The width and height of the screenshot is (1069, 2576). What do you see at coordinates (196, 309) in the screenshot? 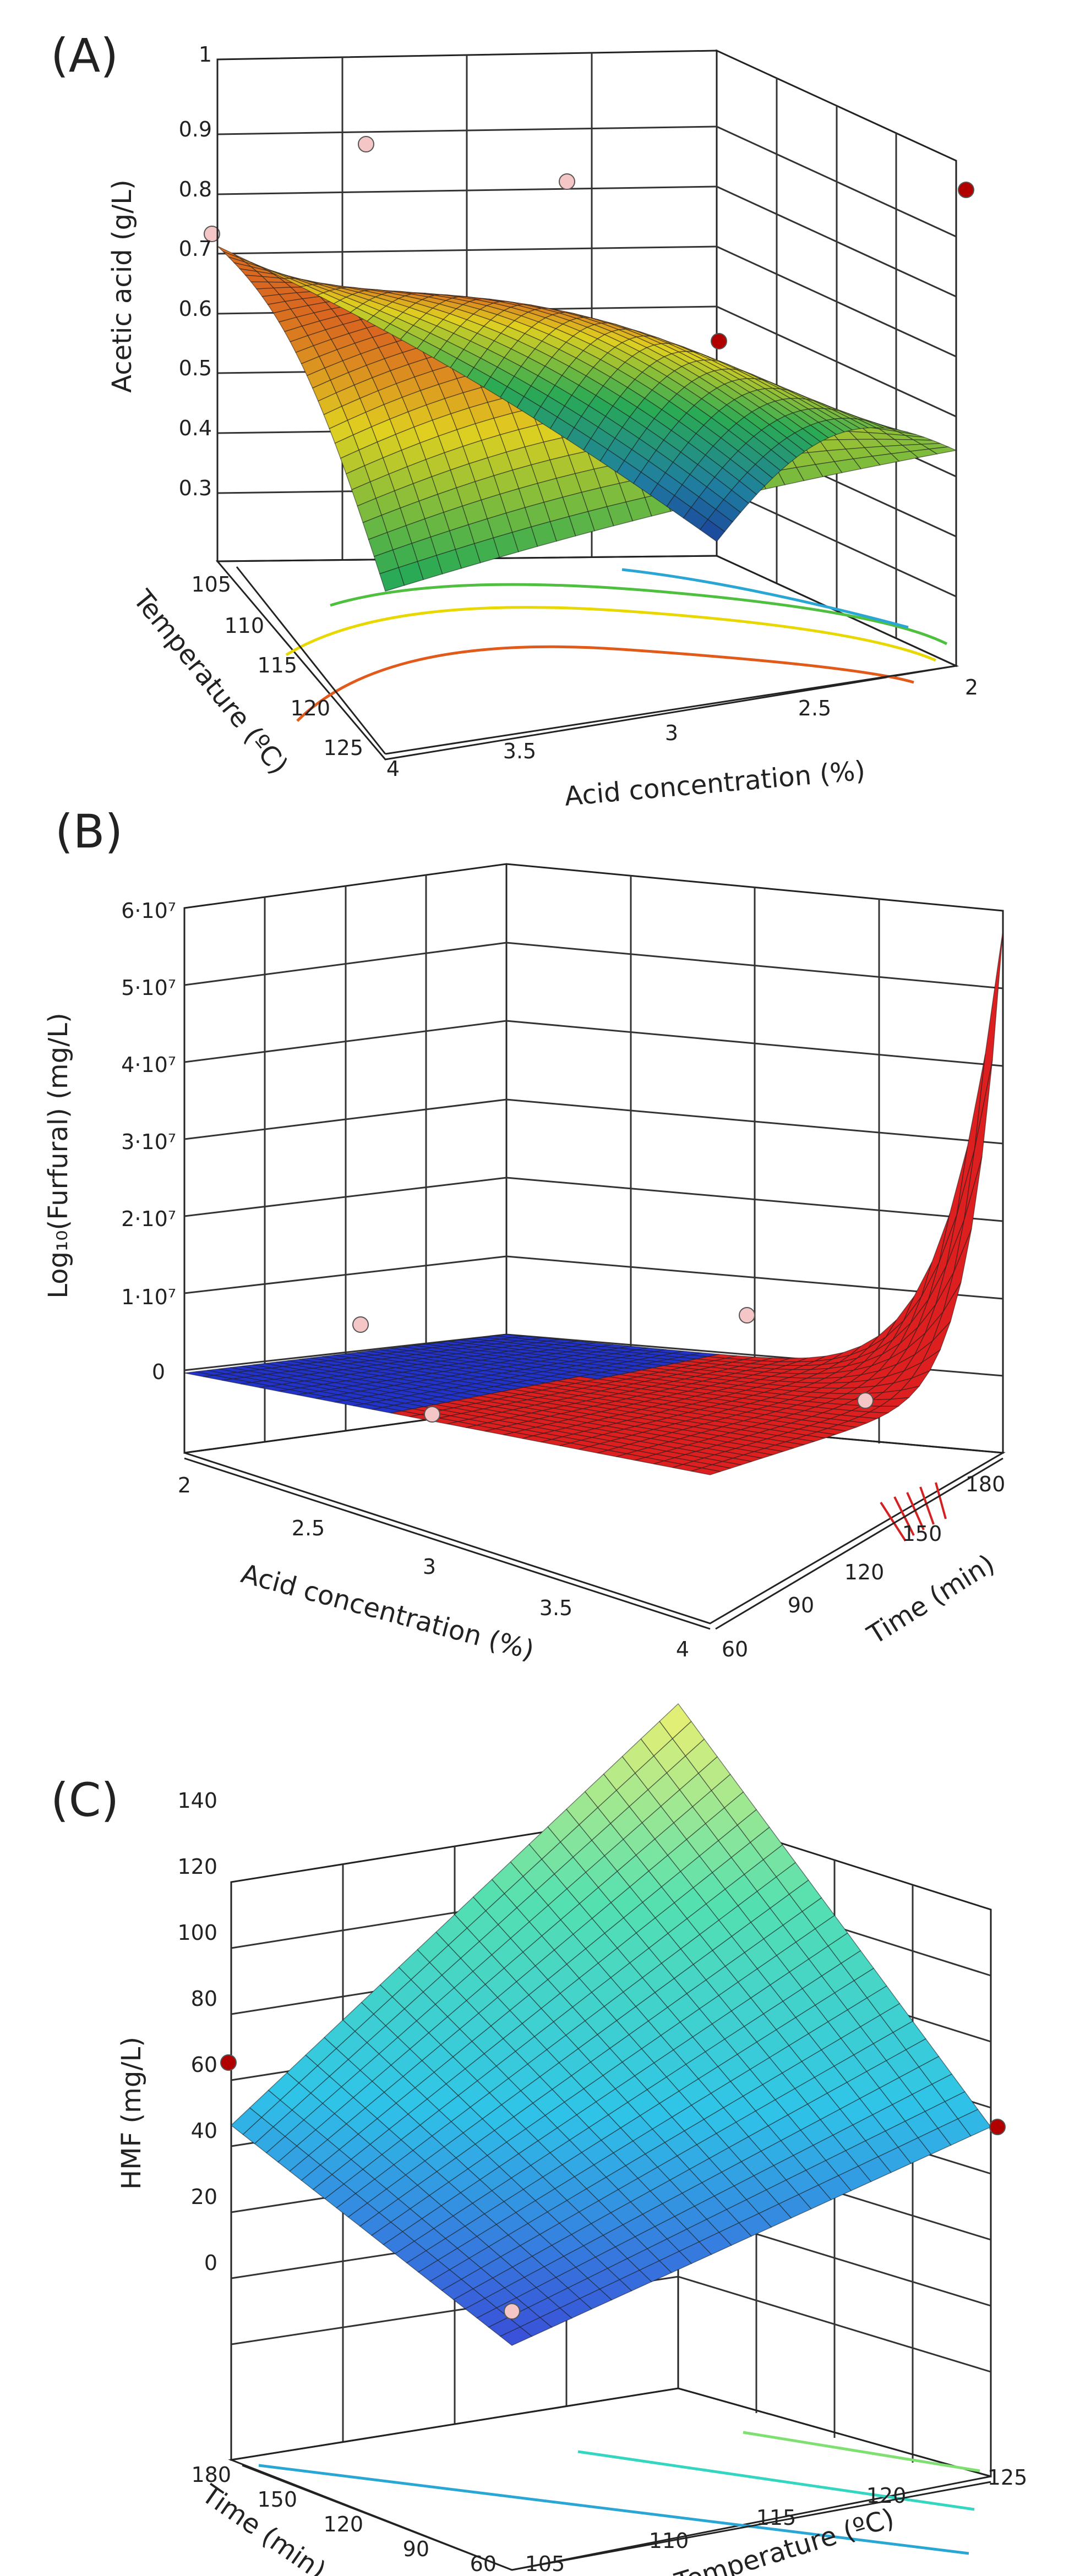
I see `z-tick: 0.6` at bounding box center [196, 309].